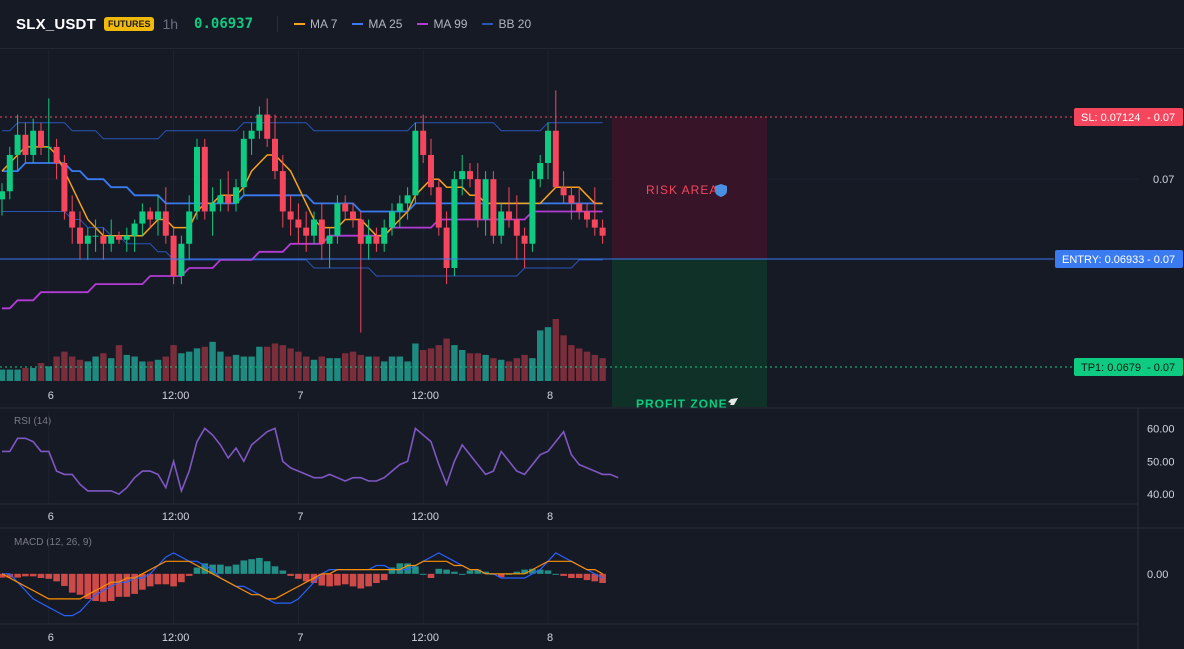 This screenshot has height=649, width=1184. What do you see at coordinates (1161, 368) in the screenshot?
I see `take-profit-axis-value: - 0.07` at bounding box center [1161, 368].